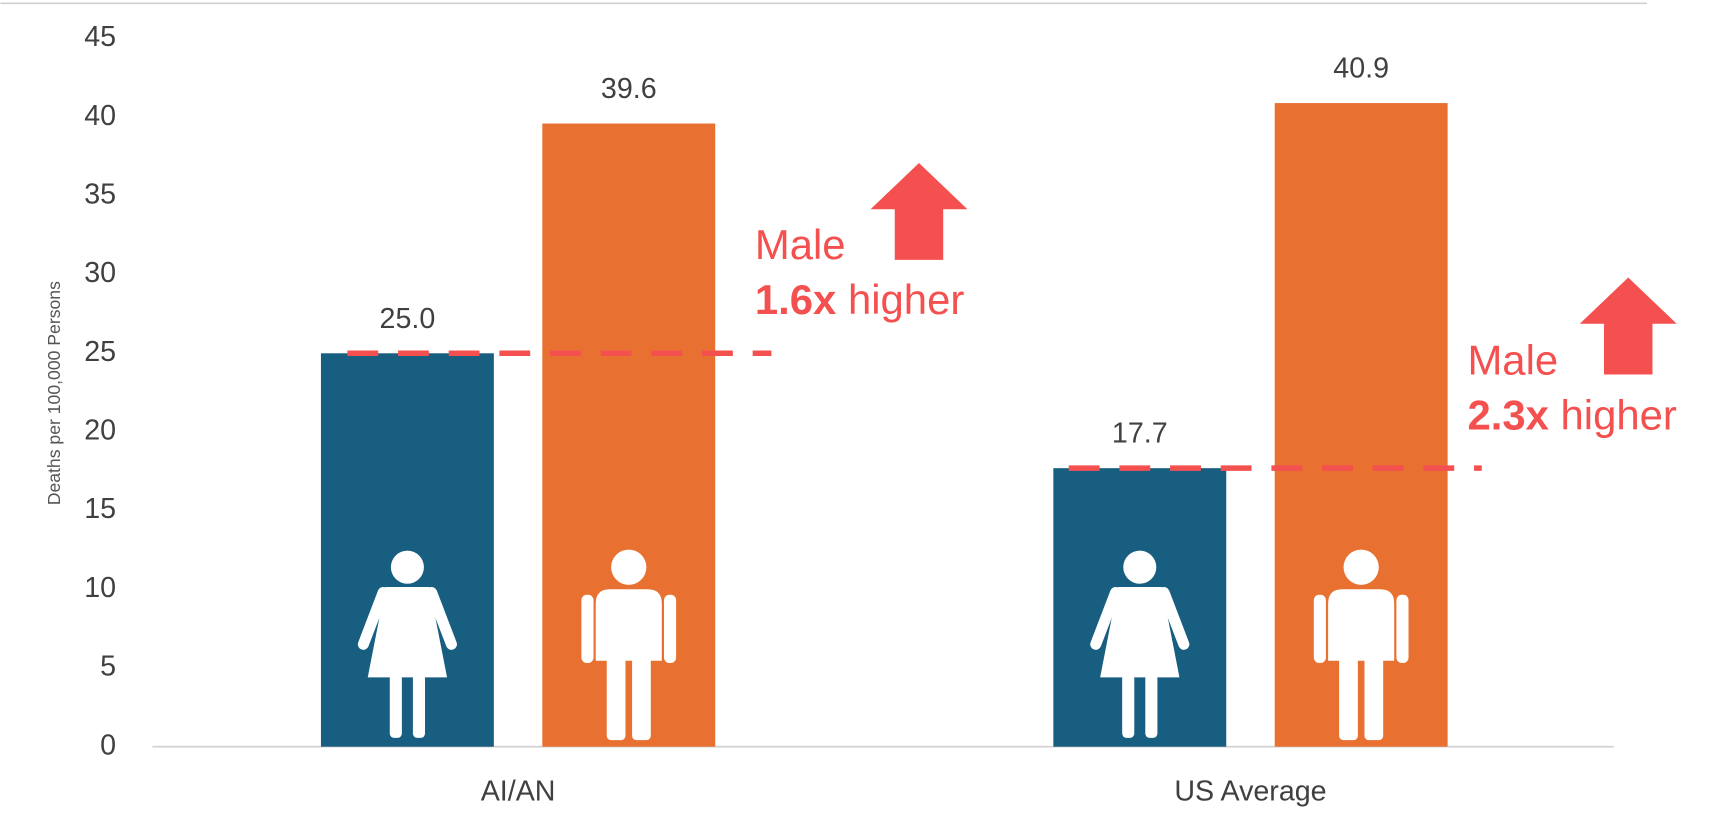 The image size is (1719, 820). What do you see at coordinates (1507, 415) in the screenshot?
I see `annotation-ratio: 2.3x` at bounding box center [1507, 415].